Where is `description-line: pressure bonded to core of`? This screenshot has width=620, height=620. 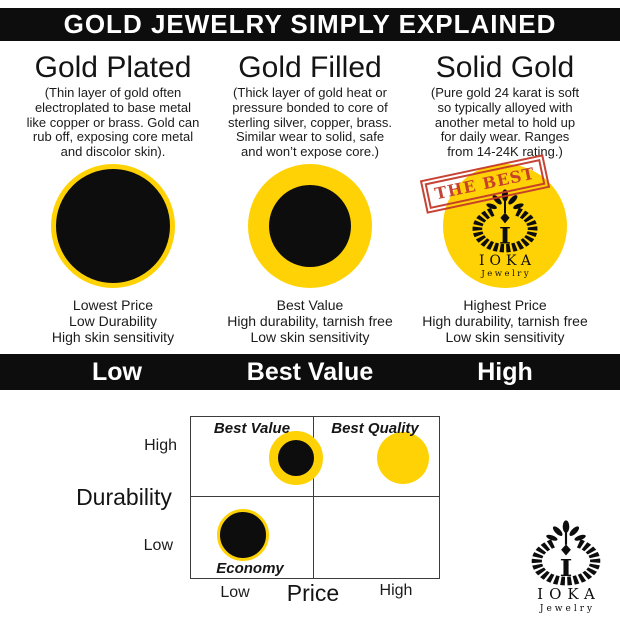 description-line: pressure bonded to core of is located at coordinates (310, 107).